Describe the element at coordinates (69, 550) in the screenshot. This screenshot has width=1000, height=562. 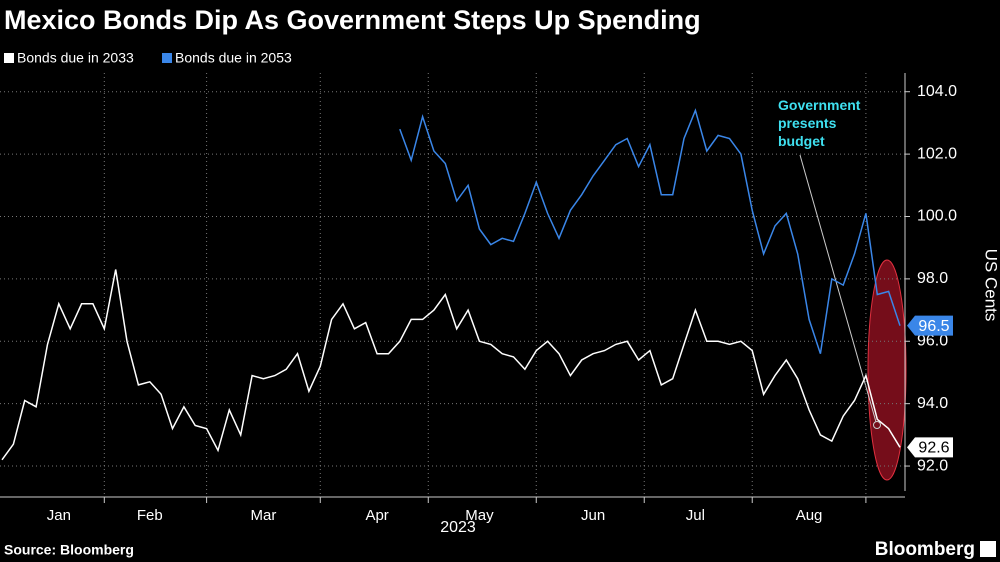
I see `source: Source: Bloomberg` at that location.